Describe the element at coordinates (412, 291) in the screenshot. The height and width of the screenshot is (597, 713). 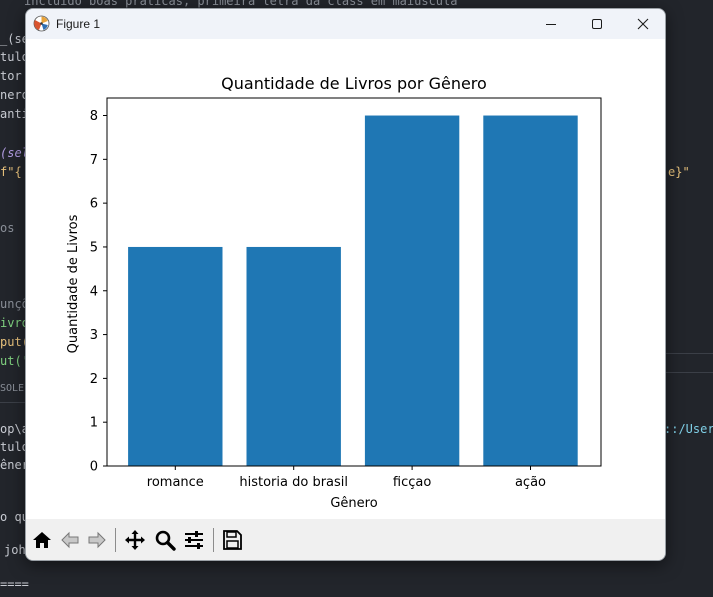
I see `bar-ficçao` at that location.